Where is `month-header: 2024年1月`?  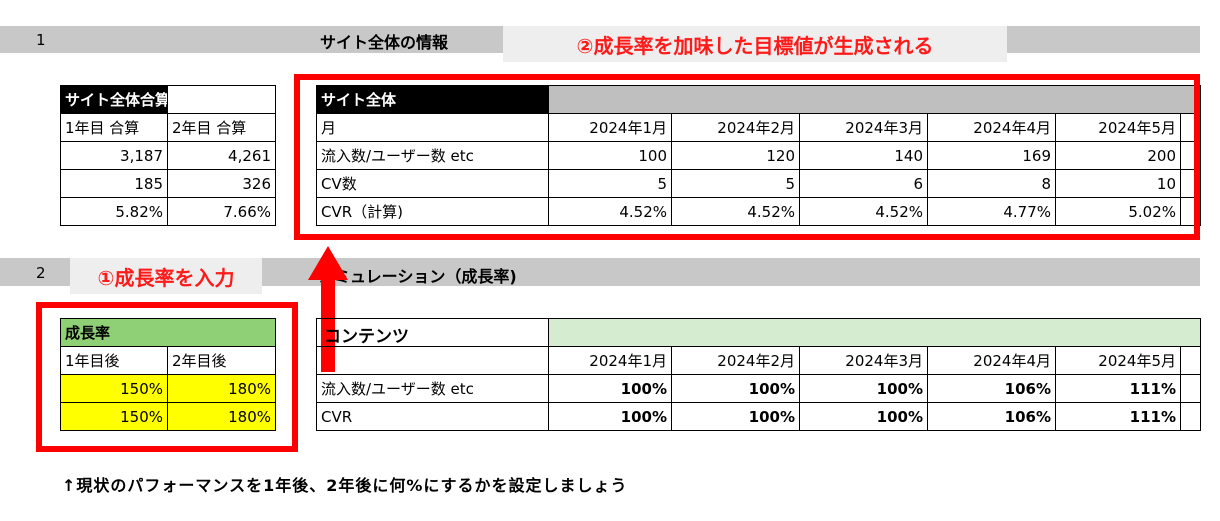 month-header: 2024年1月 is located at coordinates (610, 360).